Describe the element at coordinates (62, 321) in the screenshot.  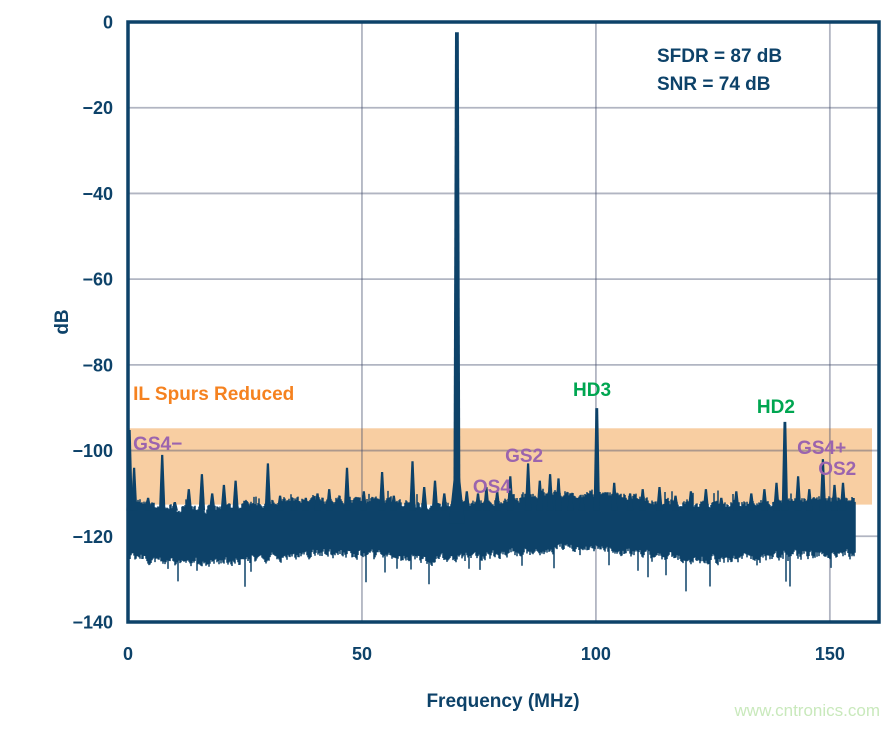
I see `y-axis-title: dB` at that location.